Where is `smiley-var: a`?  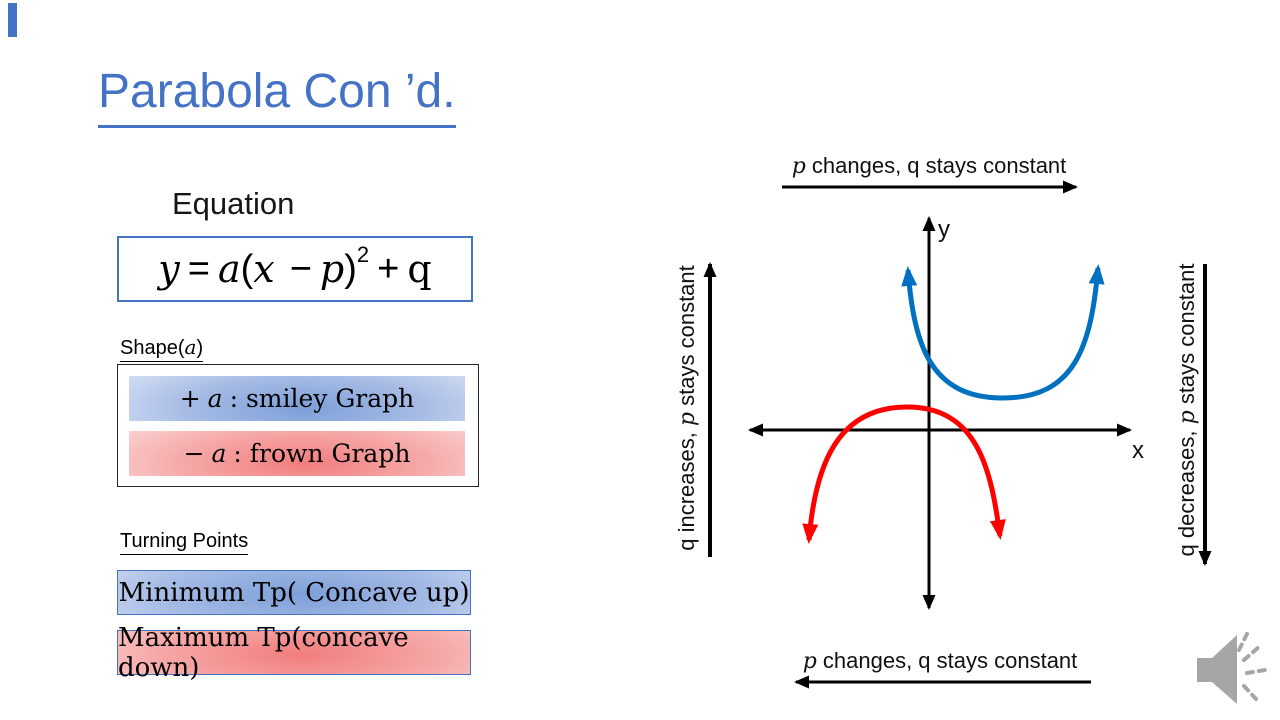
smiley-var: a is located at coordinates (215, 398).